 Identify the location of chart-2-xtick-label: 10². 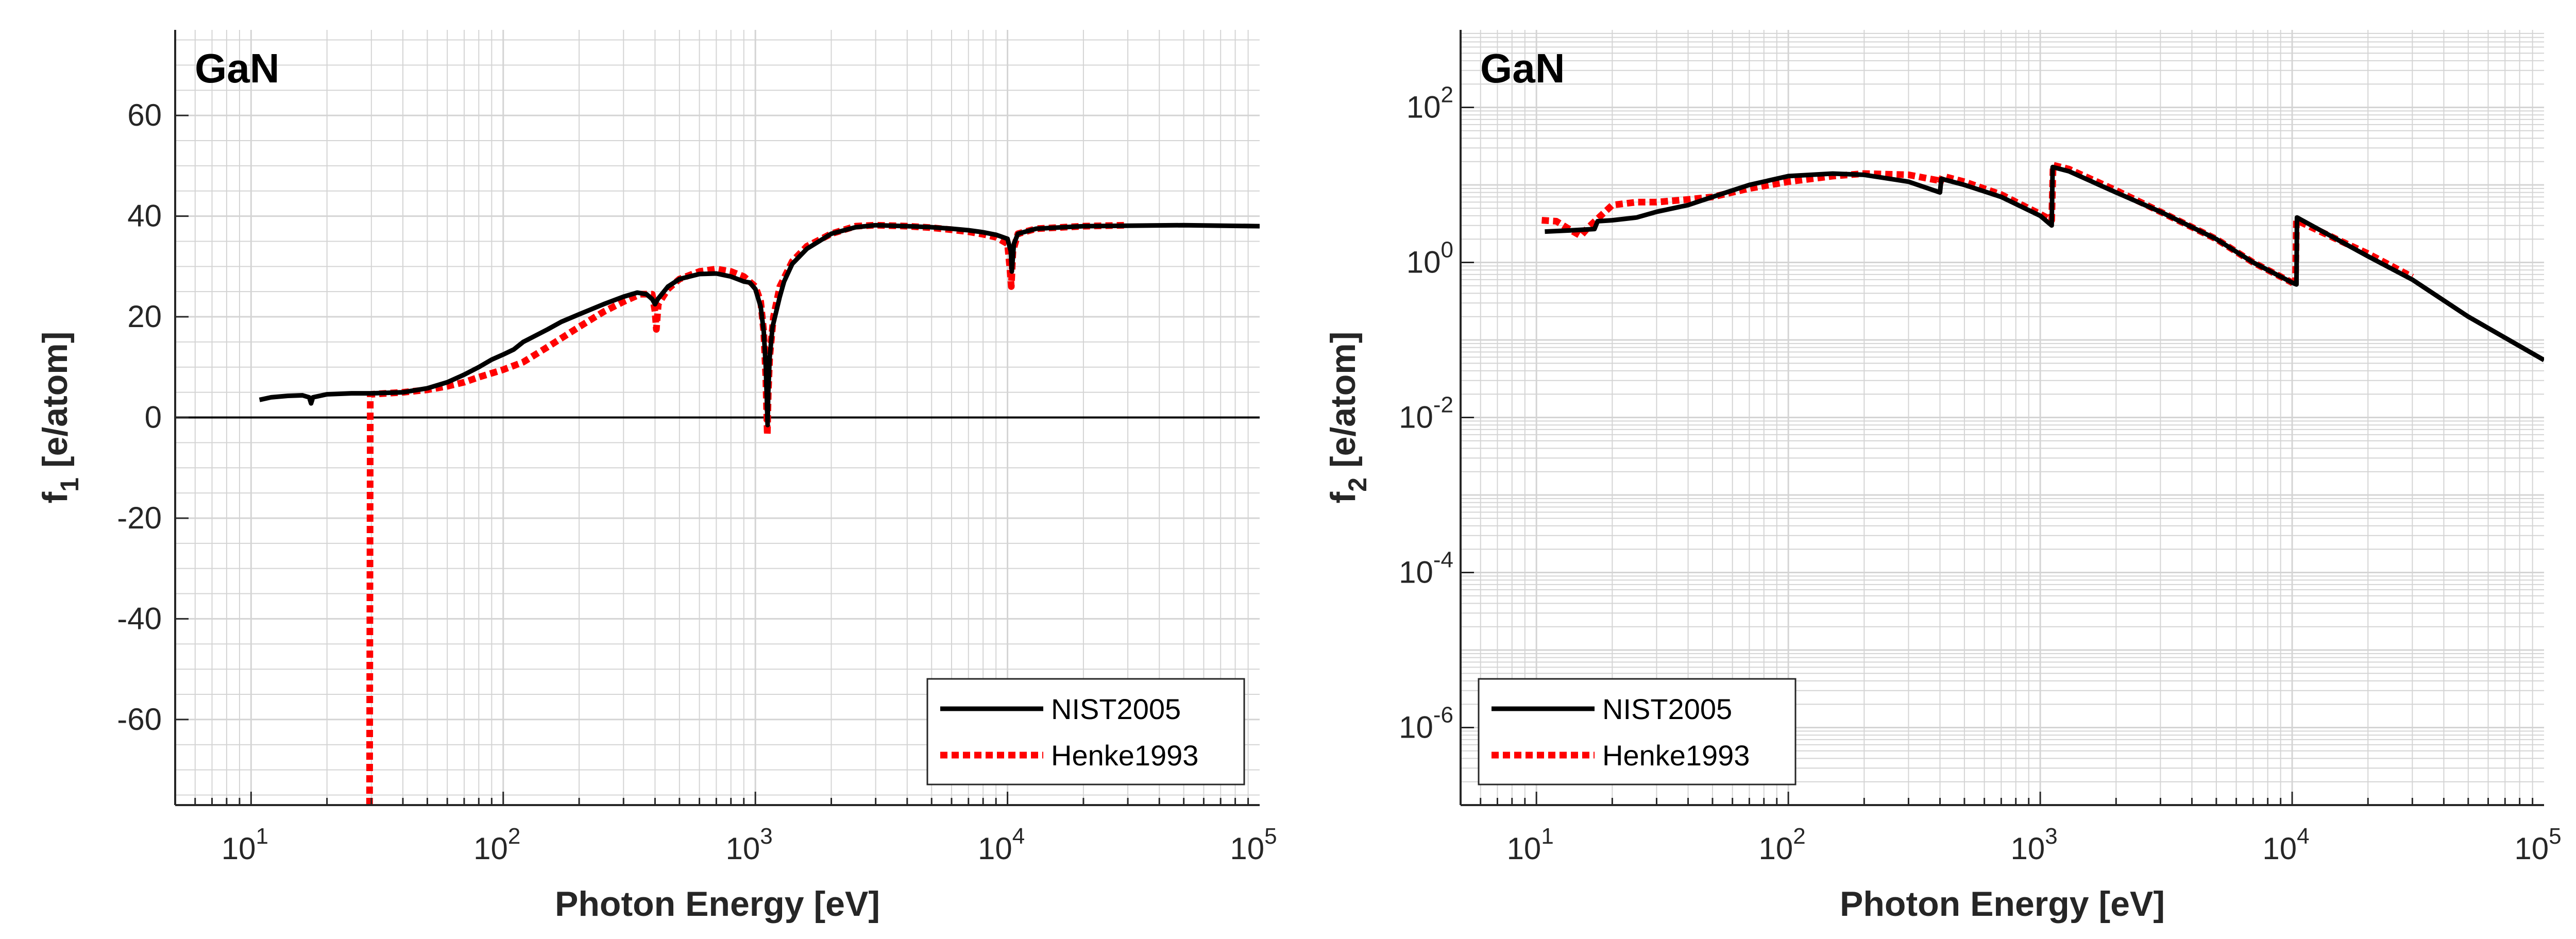
(1783, 845).